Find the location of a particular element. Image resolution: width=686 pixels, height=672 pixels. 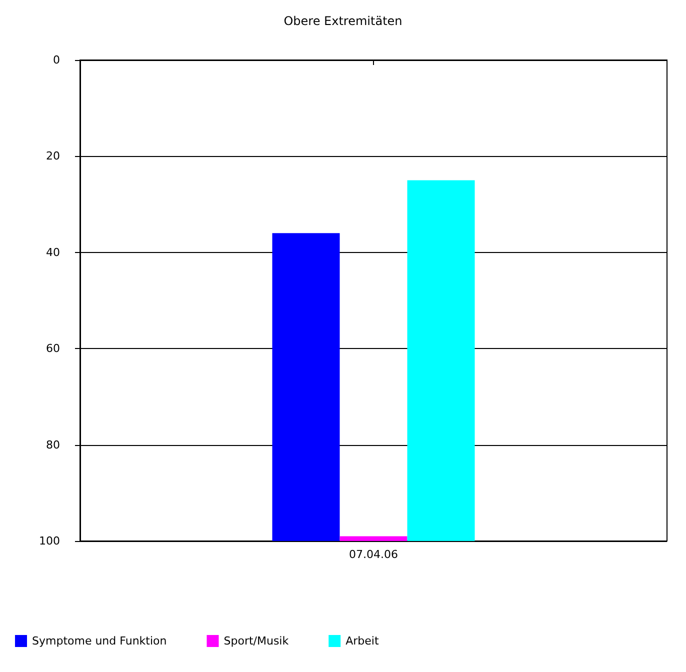

y-tick-label: 100 is located at coordinates (49, 541).